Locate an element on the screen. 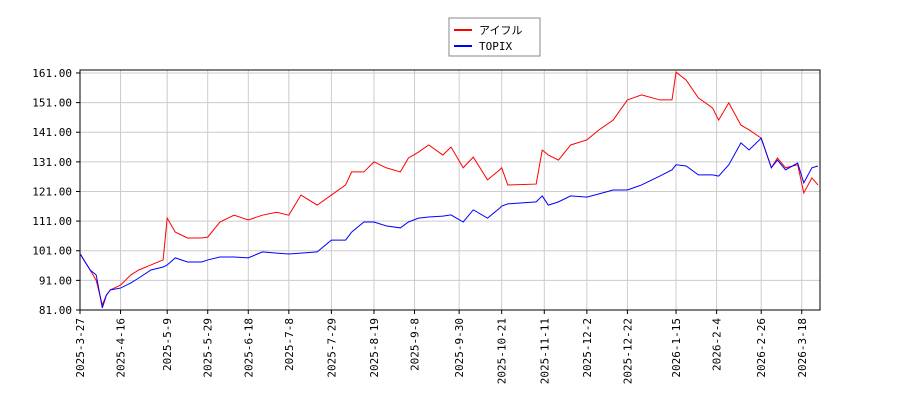 The image size is (900, 400). x-tick-label: 2025-7-29 is located at coordinates (331, 348).